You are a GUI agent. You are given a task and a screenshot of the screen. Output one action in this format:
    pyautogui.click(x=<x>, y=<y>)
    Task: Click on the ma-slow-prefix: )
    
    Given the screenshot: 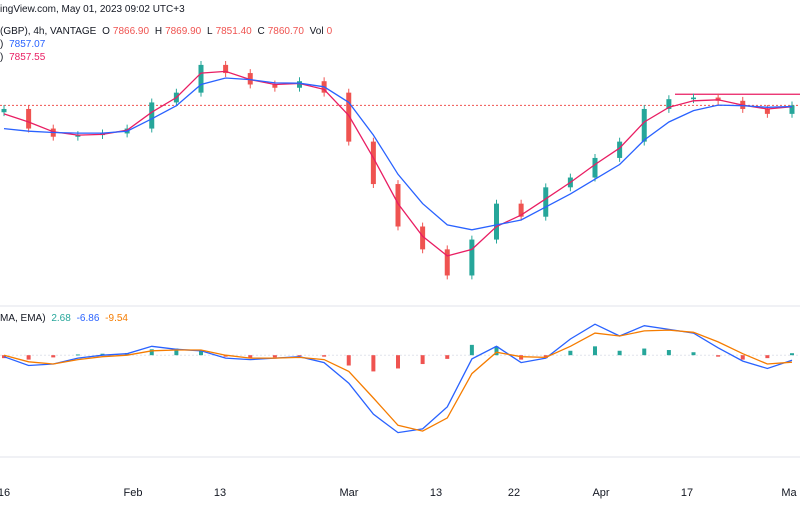 What is the action you would take?
    pyautogui.click(x=2, y=44)
    